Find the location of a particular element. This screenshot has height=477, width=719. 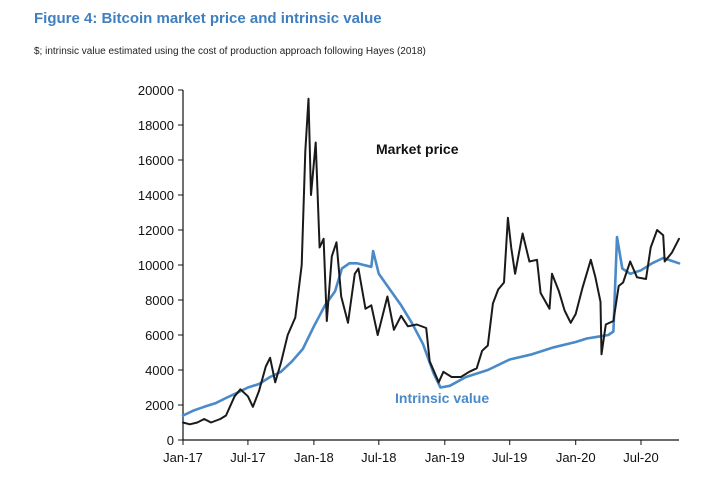

y-tick-label: 2000 is located at coordinates (159, 405).